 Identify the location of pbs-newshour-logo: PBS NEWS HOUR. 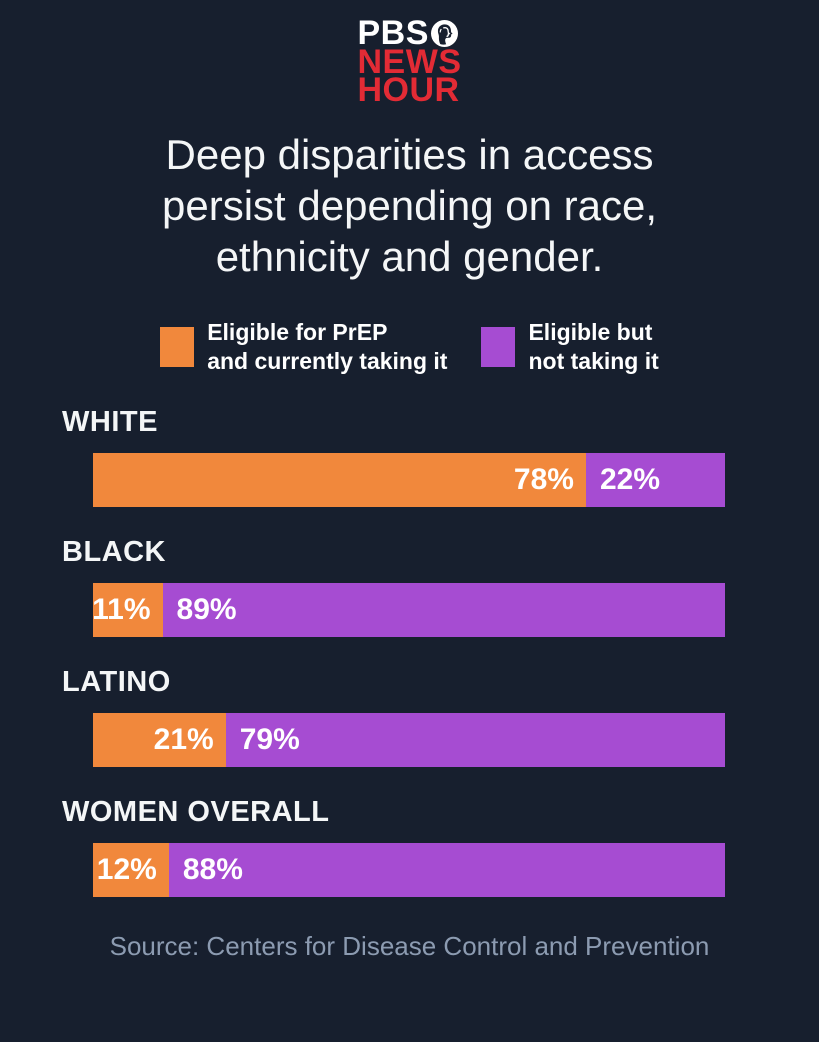
(409, 61).